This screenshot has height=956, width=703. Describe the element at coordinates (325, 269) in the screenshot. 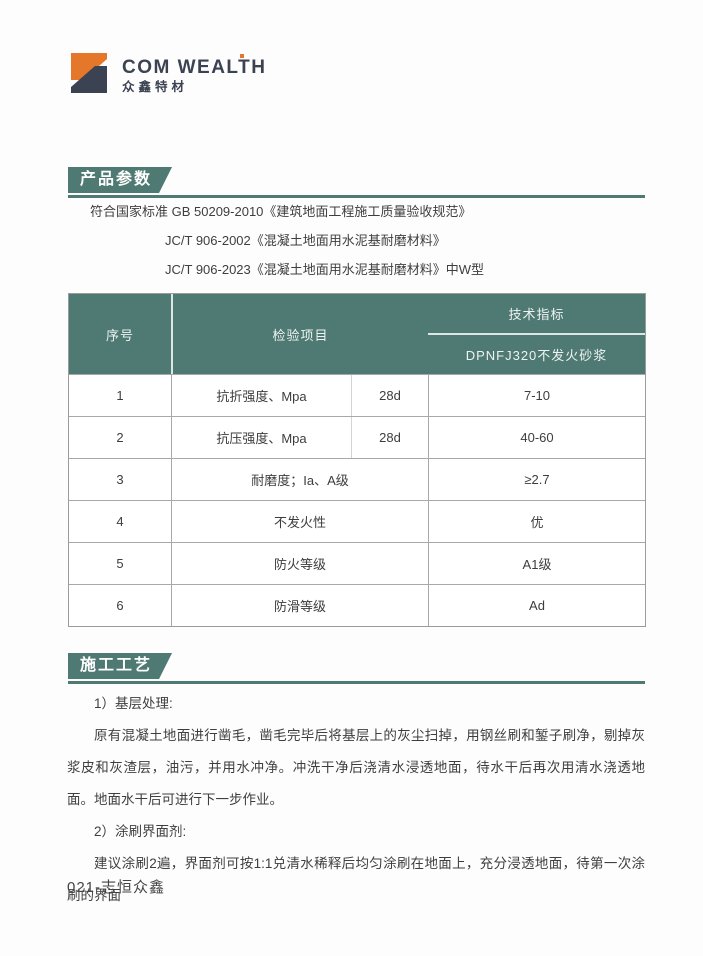

I see `standard-line: JC/T 906-2023《混凝土地面用水泥基耐磨材料》中W型` at that location.